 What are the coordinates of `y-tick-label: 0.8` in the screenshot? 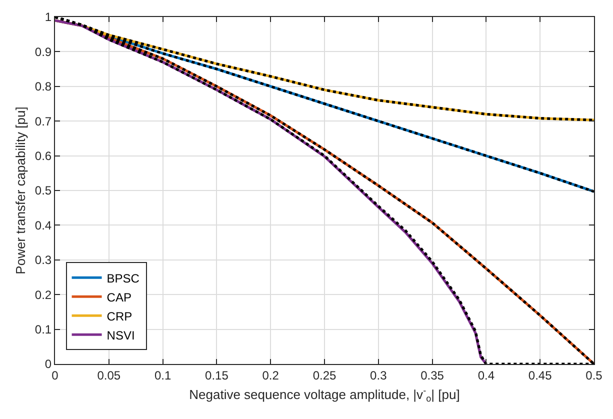 It's located at (43, 87).